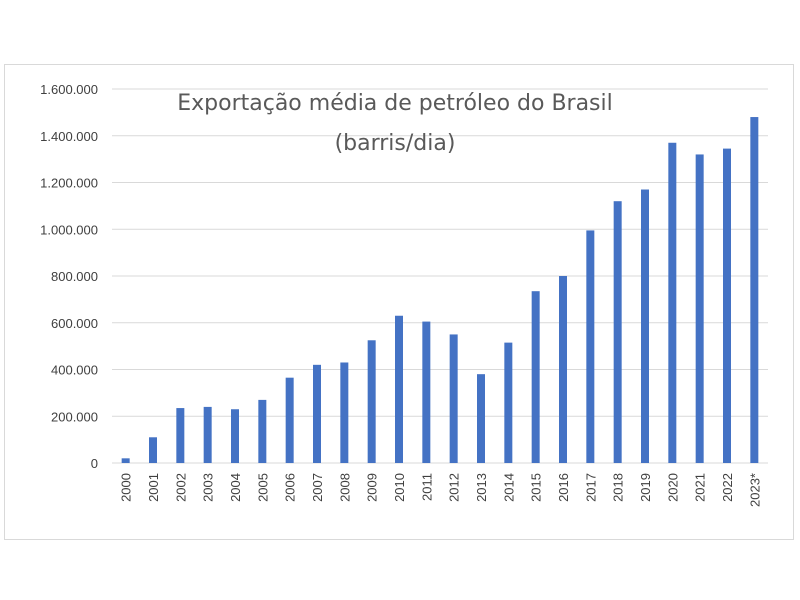 The height and width of the screenshot is (600, 800). Describe the element at coordinates (126, 487) in the screenshot. I see `x-tick-label: 2000` at that location.